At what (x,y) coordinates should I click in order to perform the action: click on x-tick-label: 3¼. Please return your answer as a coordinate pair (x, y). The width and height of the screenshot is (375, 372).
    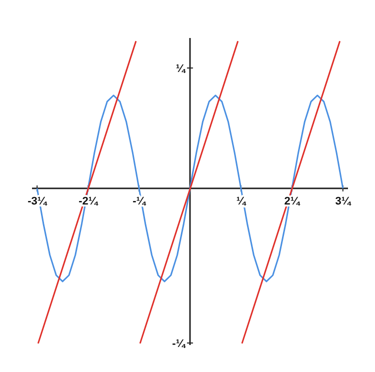
    Looking at the image, I should click on (343, 201).